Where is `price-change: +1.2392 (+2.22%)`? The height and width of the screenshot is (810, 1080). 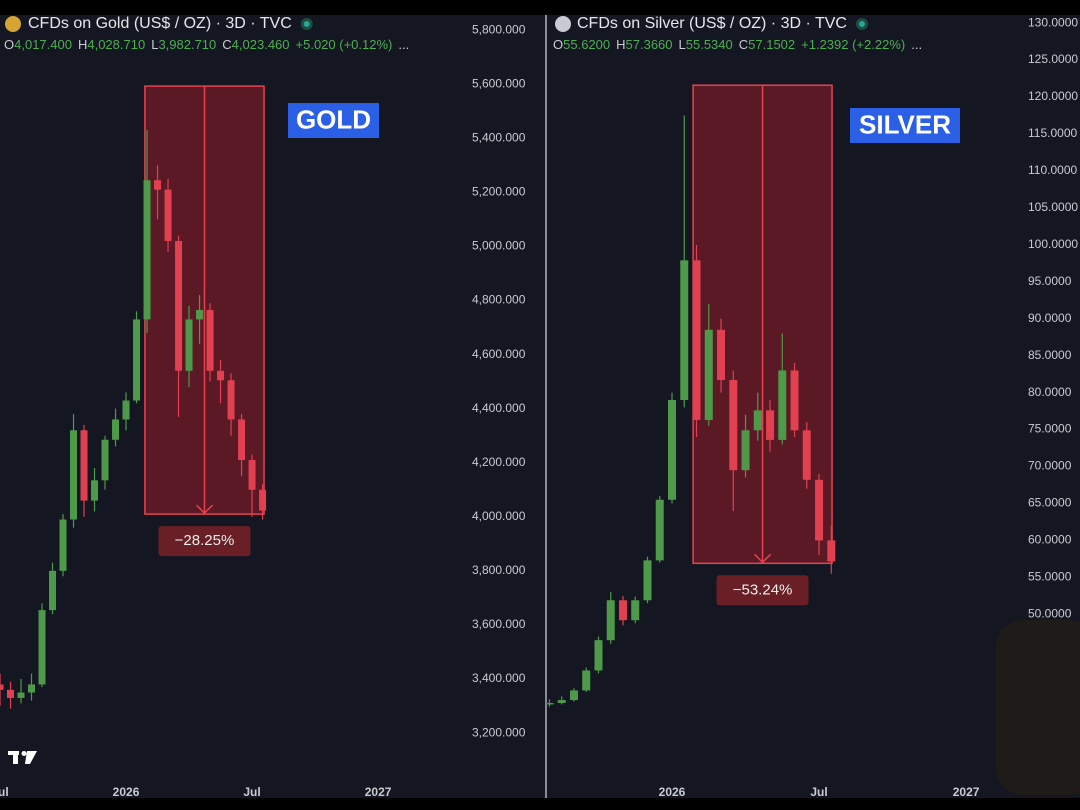 price-change: +1.2392 (+2.22%) is located at coordinates (853, 44).